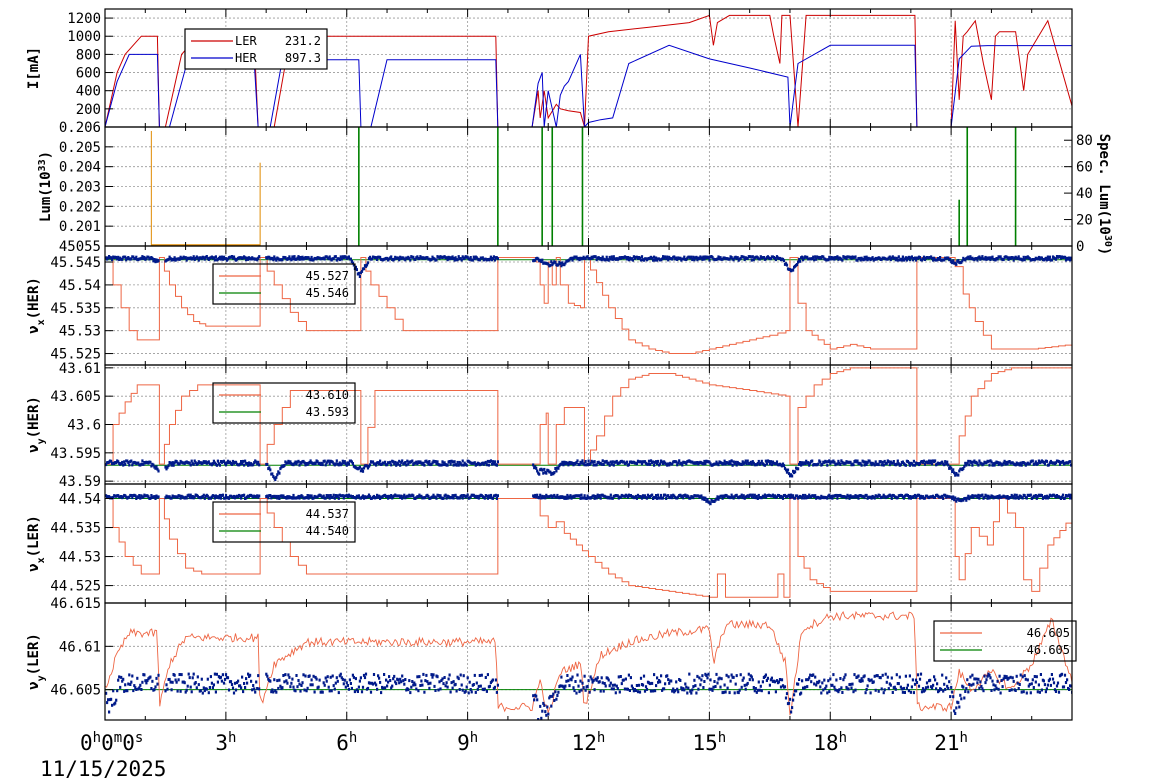 The image size is (1154, 782). What do you see at coordinates (588, 305) in the screenshot?
I see `setpoint-line` at bounding box center [588, 305].